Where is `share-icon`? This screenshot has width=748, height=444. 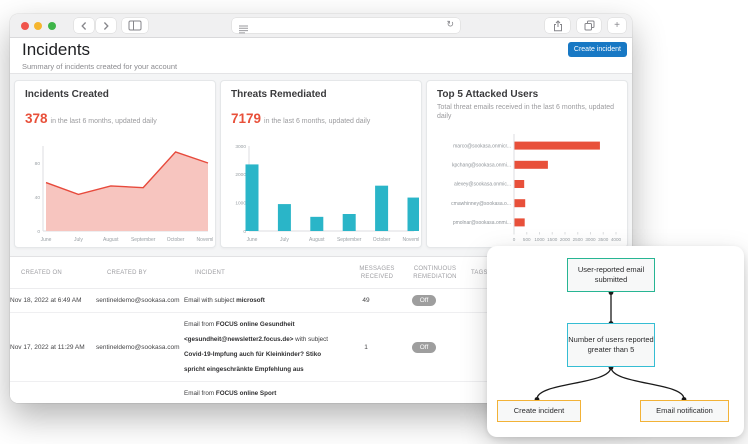
share-icon is located at coordinates (557, 25).